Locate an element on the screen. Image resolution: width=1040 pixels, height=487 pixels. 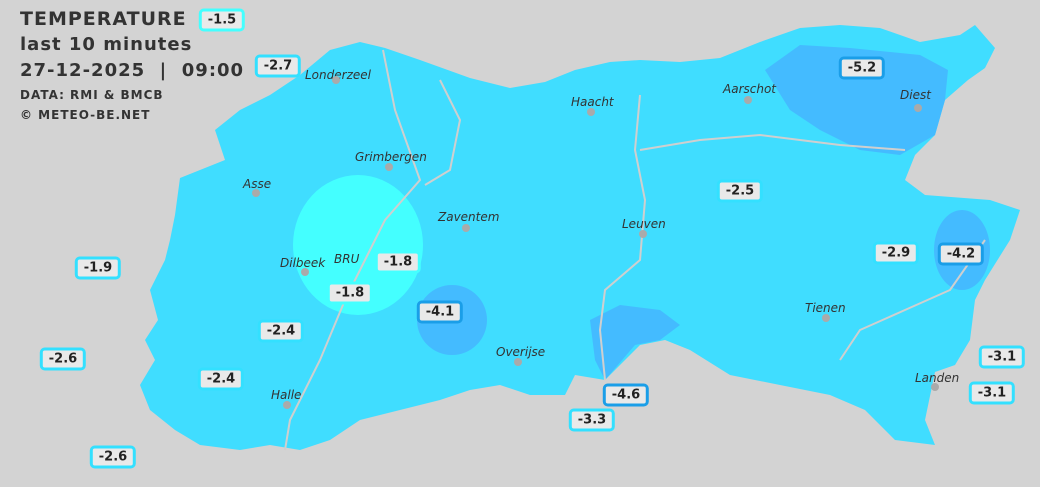
map-subtitle: last 10 minutes is located at coordinates (106, 44).